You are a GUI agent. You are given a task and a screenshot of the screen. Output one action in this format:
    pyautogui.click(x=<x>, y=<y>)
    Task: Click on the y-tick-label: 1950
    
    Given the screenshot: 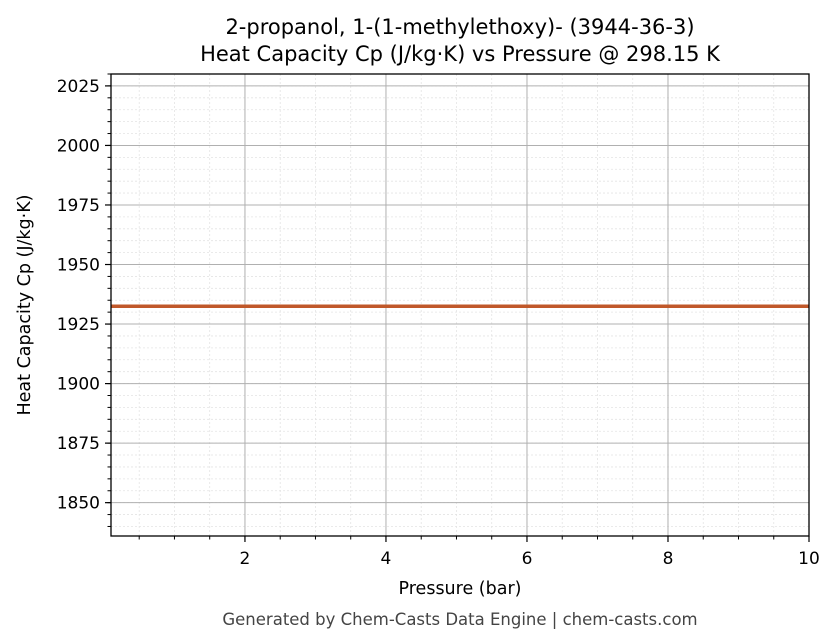 What is the action you would take?
    pyautogui.click(x=78, y=266)
    